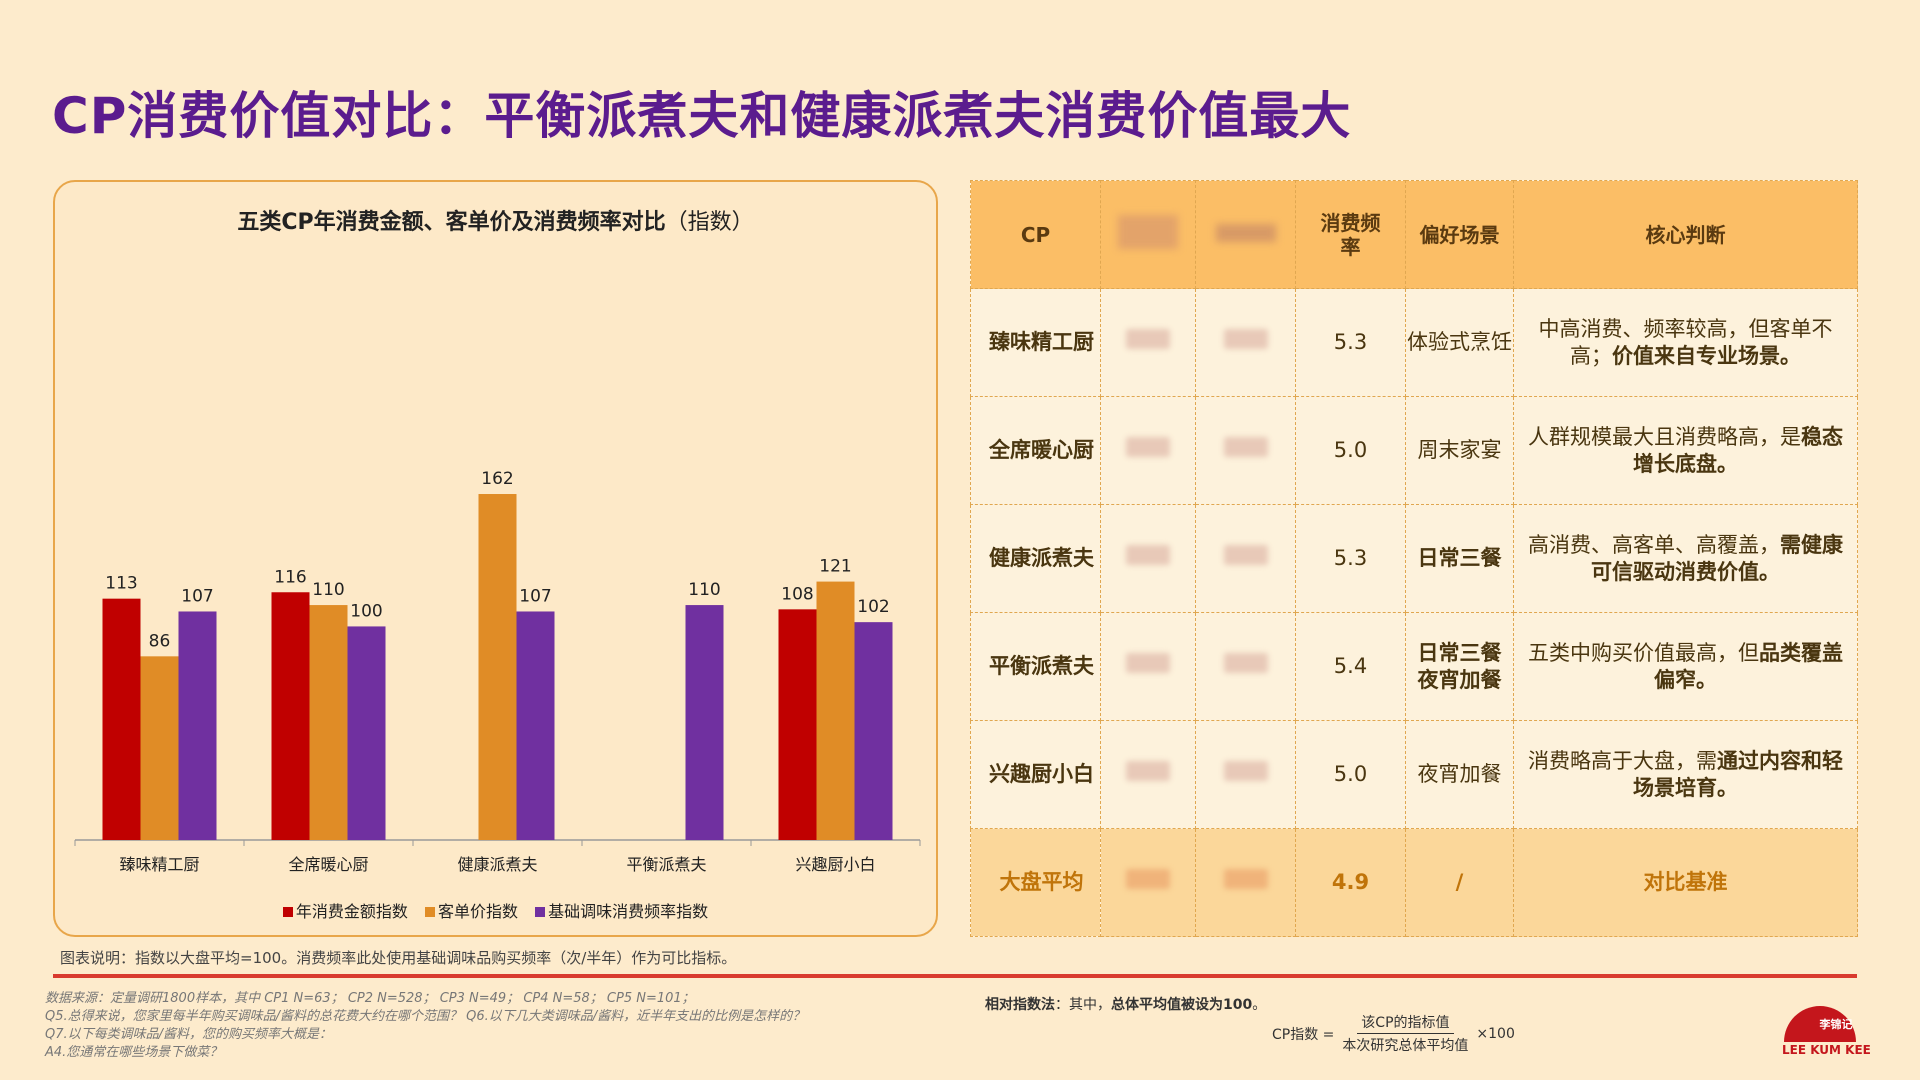 The width and height of the screenshot is (1920, 1080). Describe the element at coordinates (1350, 234) in the screenshot. I see `header-frequency: 消费频率` at that location.